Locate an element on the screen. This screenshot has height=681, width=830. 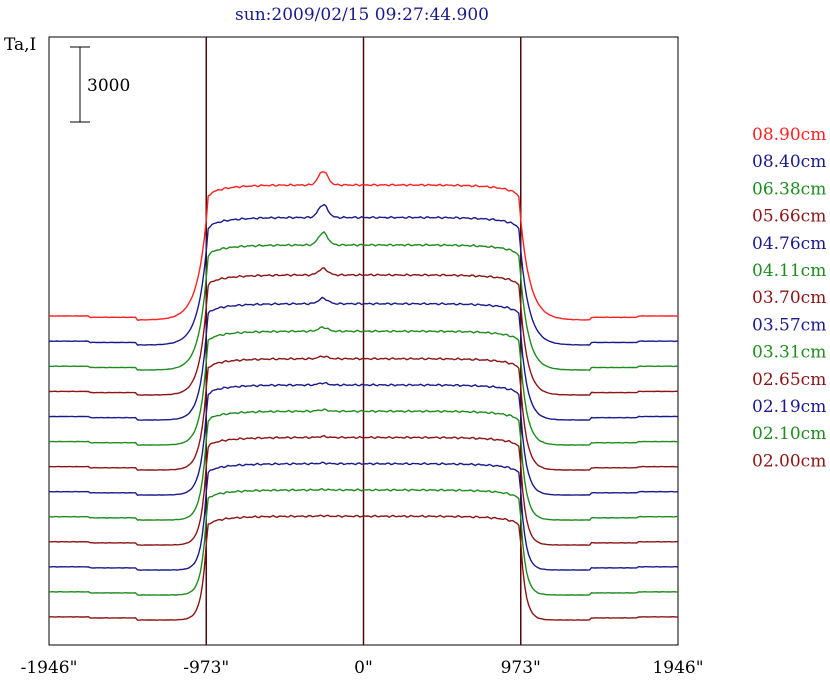
y-axis-label: Ta,I is located at coordinates (20, 45).